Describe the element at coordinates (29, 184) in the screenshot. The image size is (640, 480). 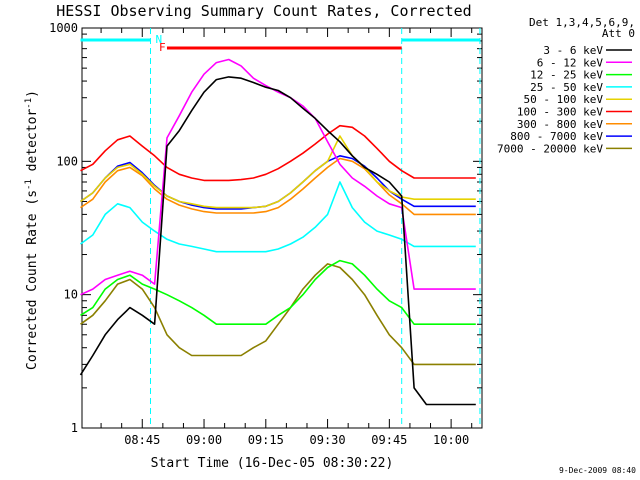
I see `y-axis-label-exp1: -1` at that location.